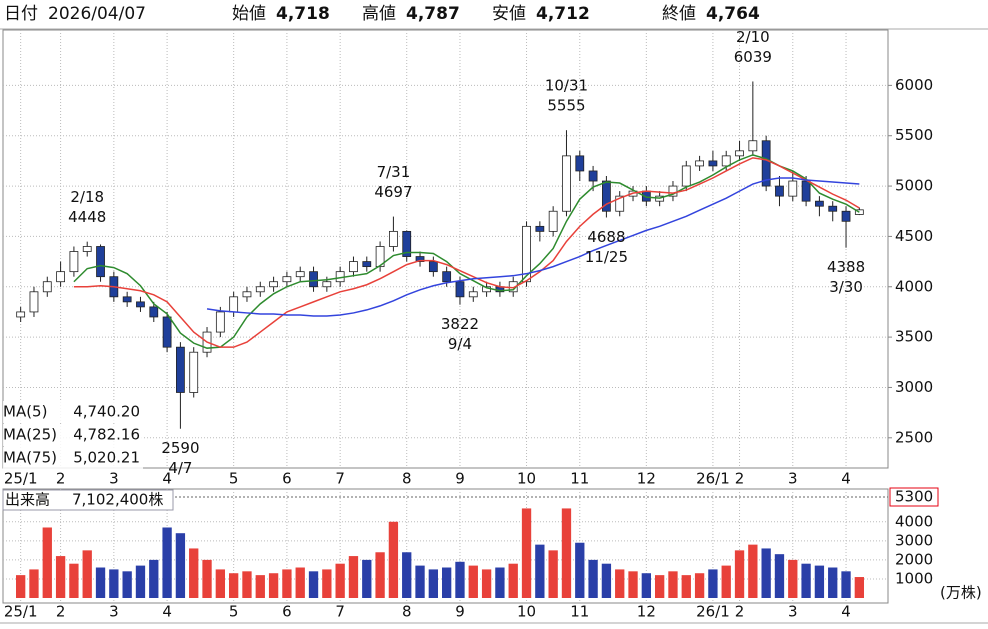 The image size is (988, 629). What do you see at coordinates (25, 412) in the screenshot?
I see `legend-name: MA(5)` at bounding box center [25, 412].